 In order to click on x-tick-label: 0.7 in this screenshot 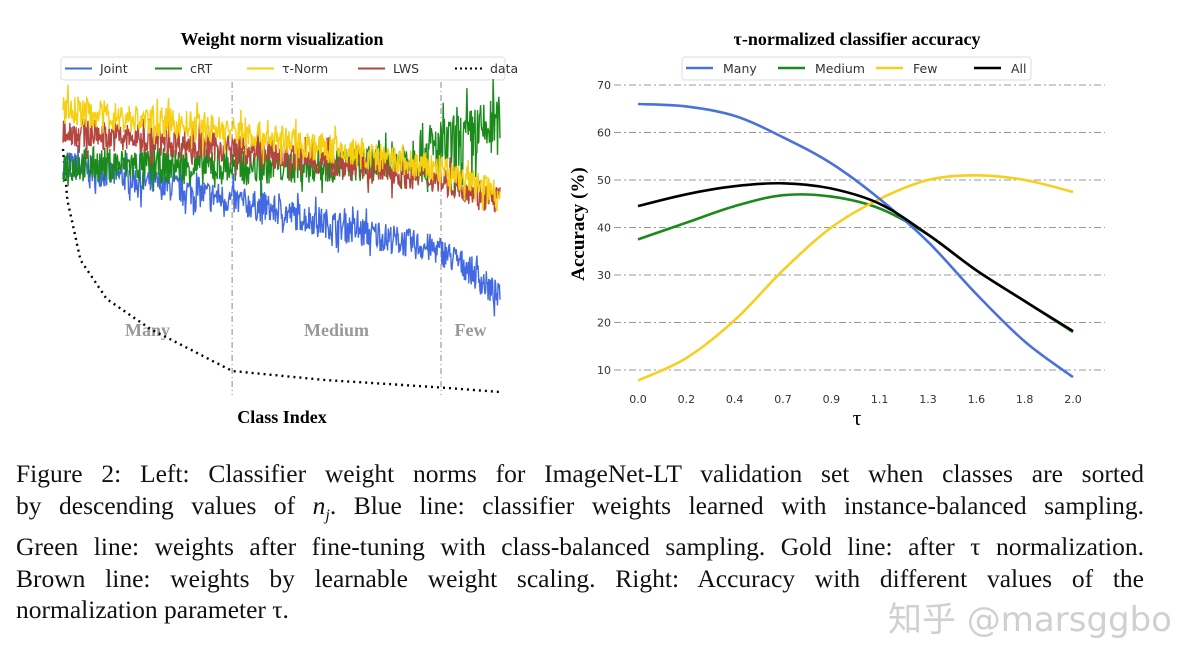, I will do `click(783, 399)`.